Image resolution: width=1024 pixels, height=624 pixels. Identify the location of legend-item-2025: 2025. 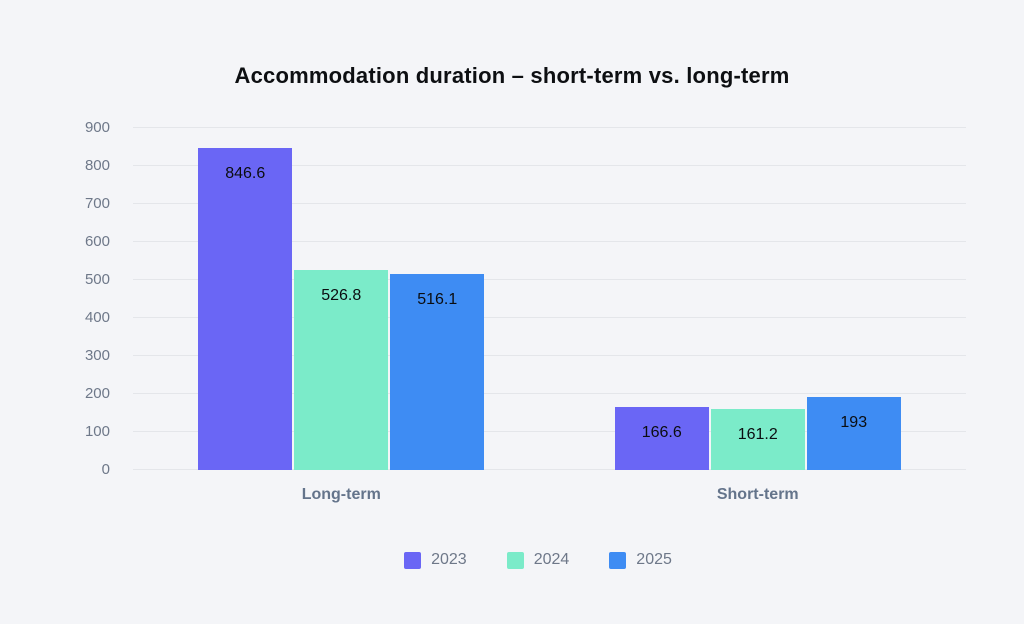
(640, 560).